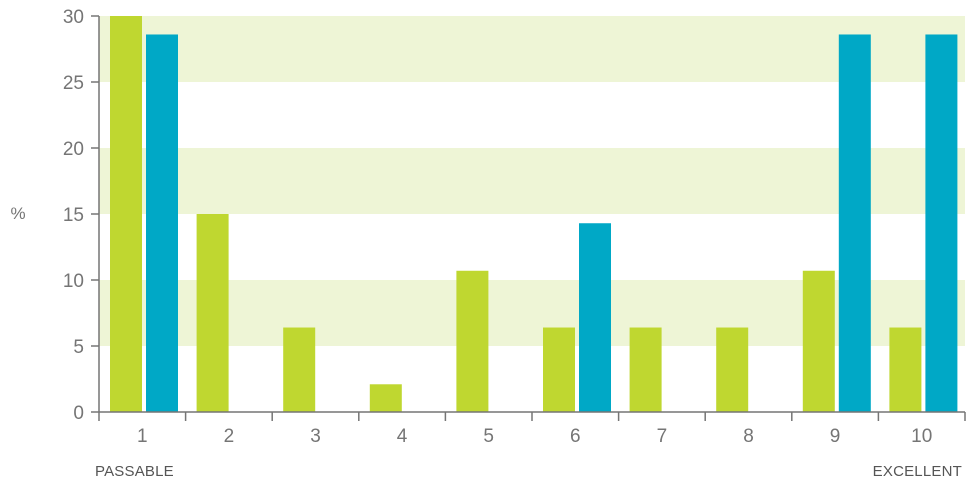 The width and height of the screenshot is (966, 484). Describe the element at coordinates (134, 471) in the screenshot. I see `x-start-label: PASSABLE` at that location.